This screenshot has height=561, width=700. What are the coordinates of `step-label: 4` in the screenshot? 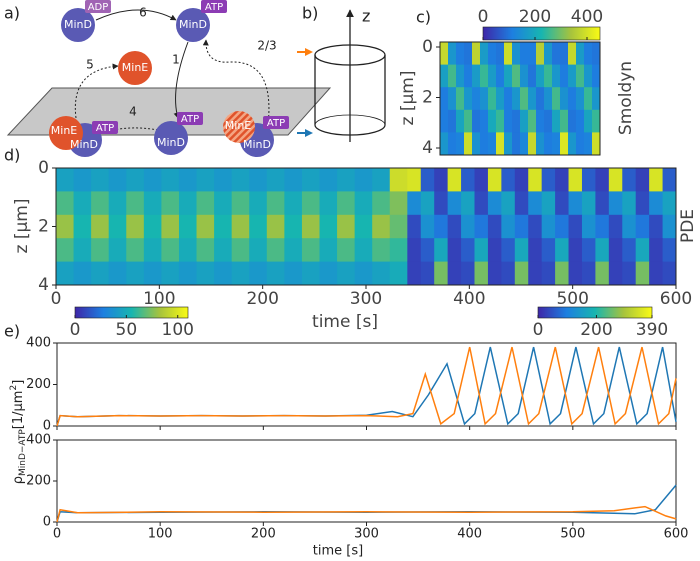 It's located at (133, 112).